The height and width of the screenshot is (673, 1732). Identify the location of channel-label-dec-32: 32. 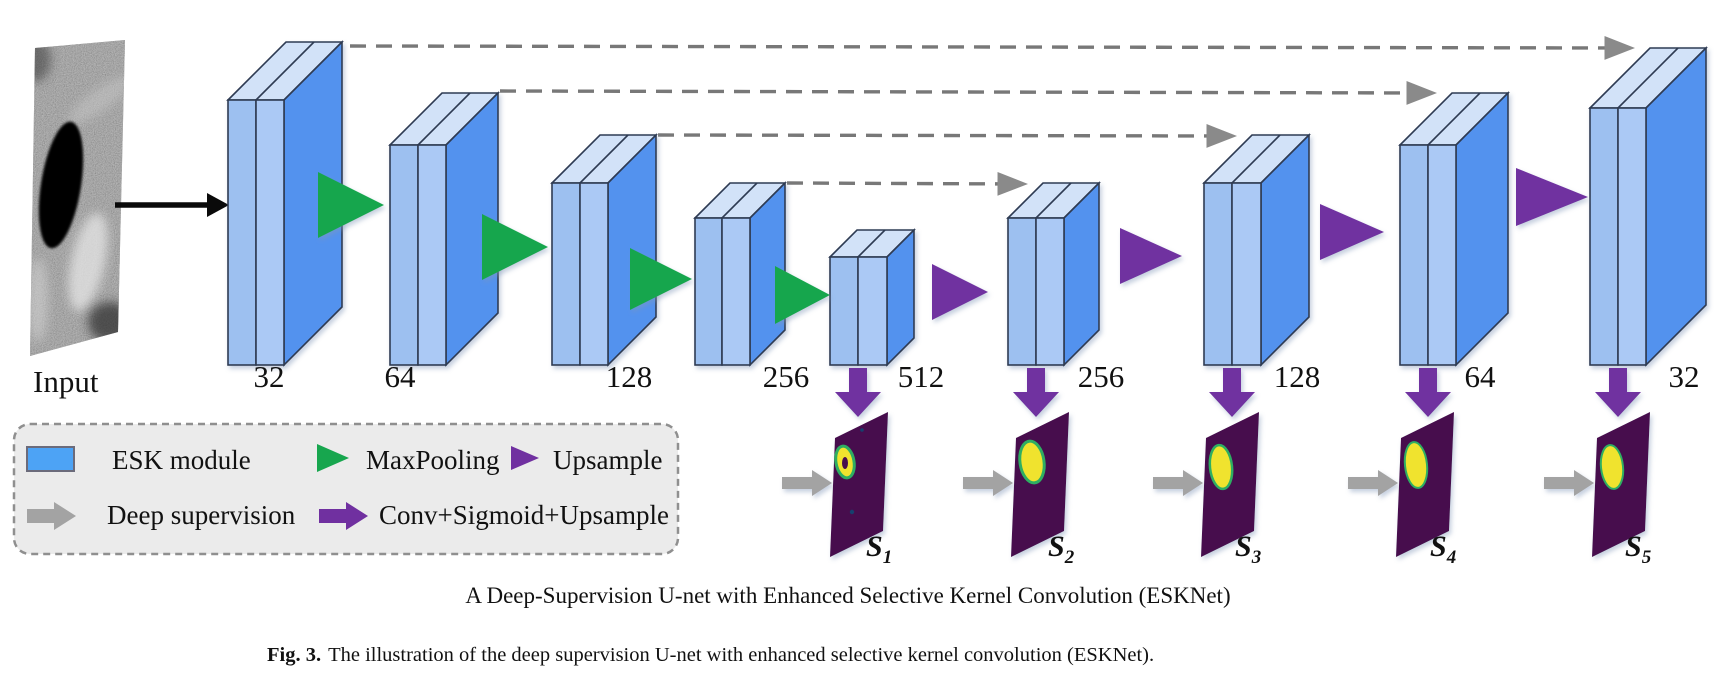
(1684, 376).